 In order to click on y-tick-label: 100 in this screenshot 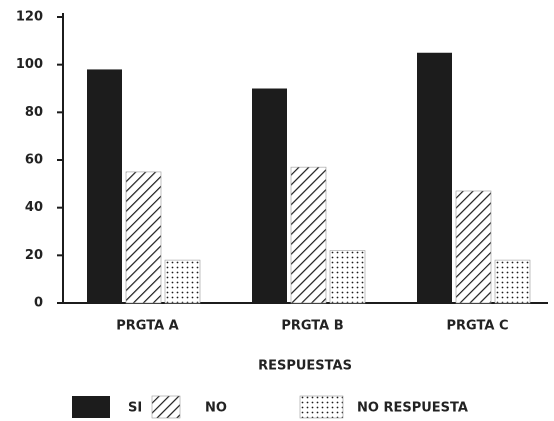, I will do `click(29, 64)`.